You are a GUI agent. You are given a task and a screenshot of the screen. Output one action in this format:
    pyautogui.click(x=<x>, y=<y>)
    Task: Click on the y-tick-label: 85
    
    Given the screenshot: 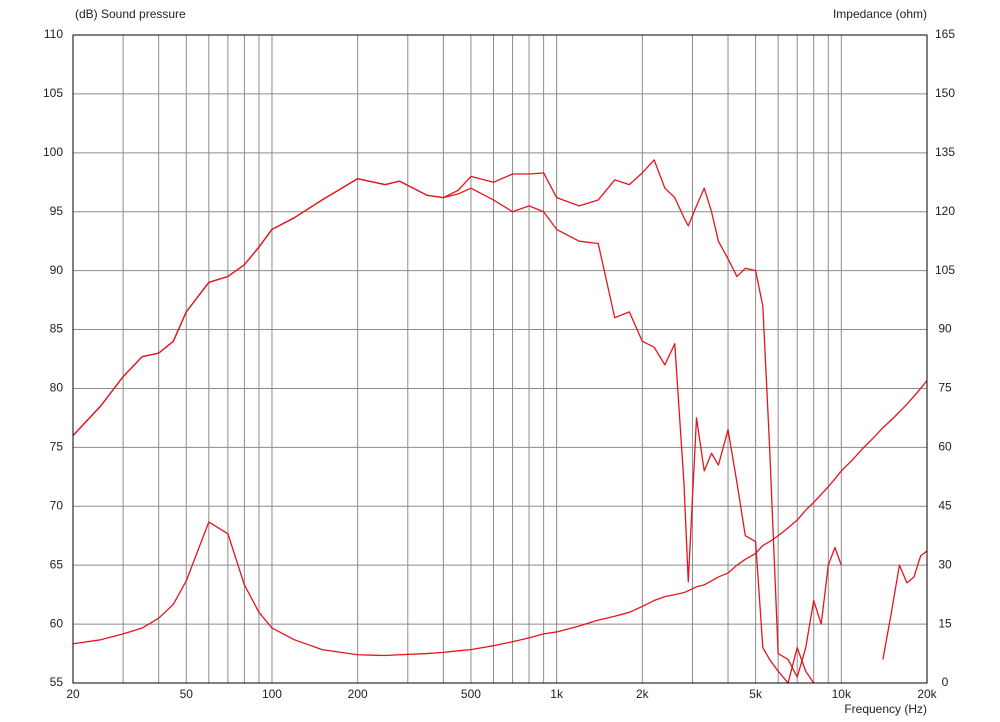 What is the action you would take?
    pyautogui.click(x=57, y=329)
    